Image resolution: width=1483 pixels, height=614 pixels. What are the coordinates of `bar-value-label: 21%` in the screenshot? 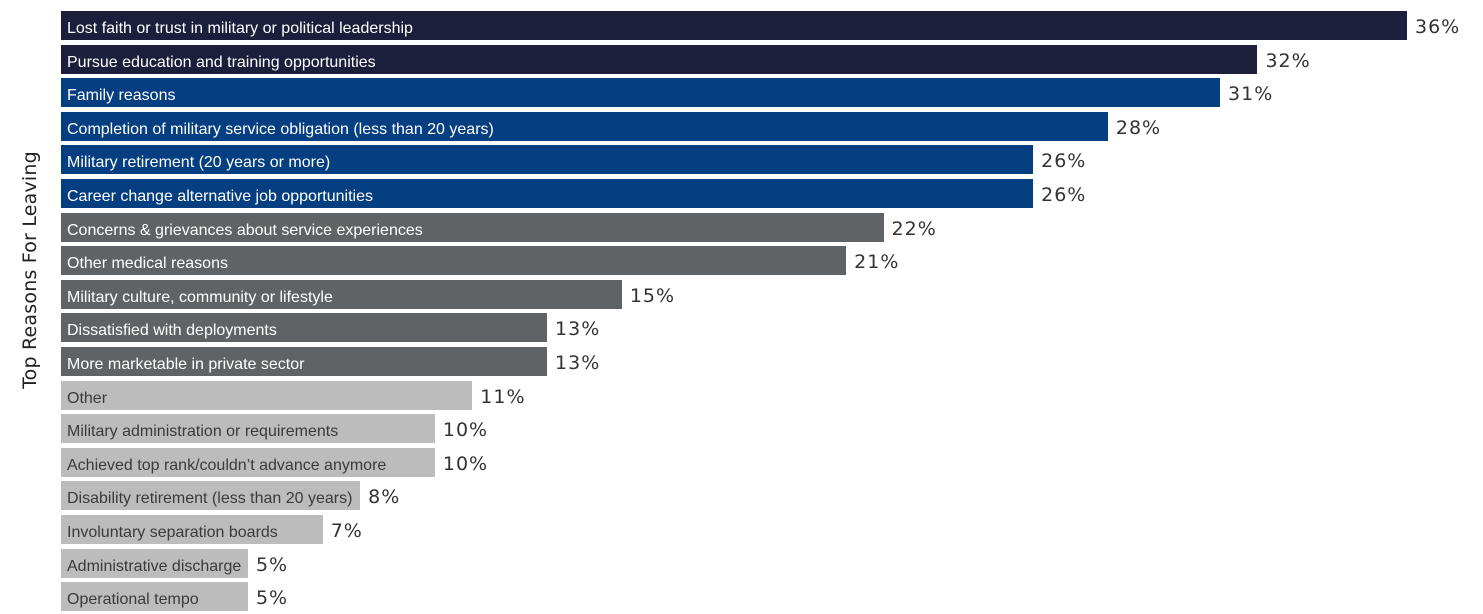 It's located at (877, 262).